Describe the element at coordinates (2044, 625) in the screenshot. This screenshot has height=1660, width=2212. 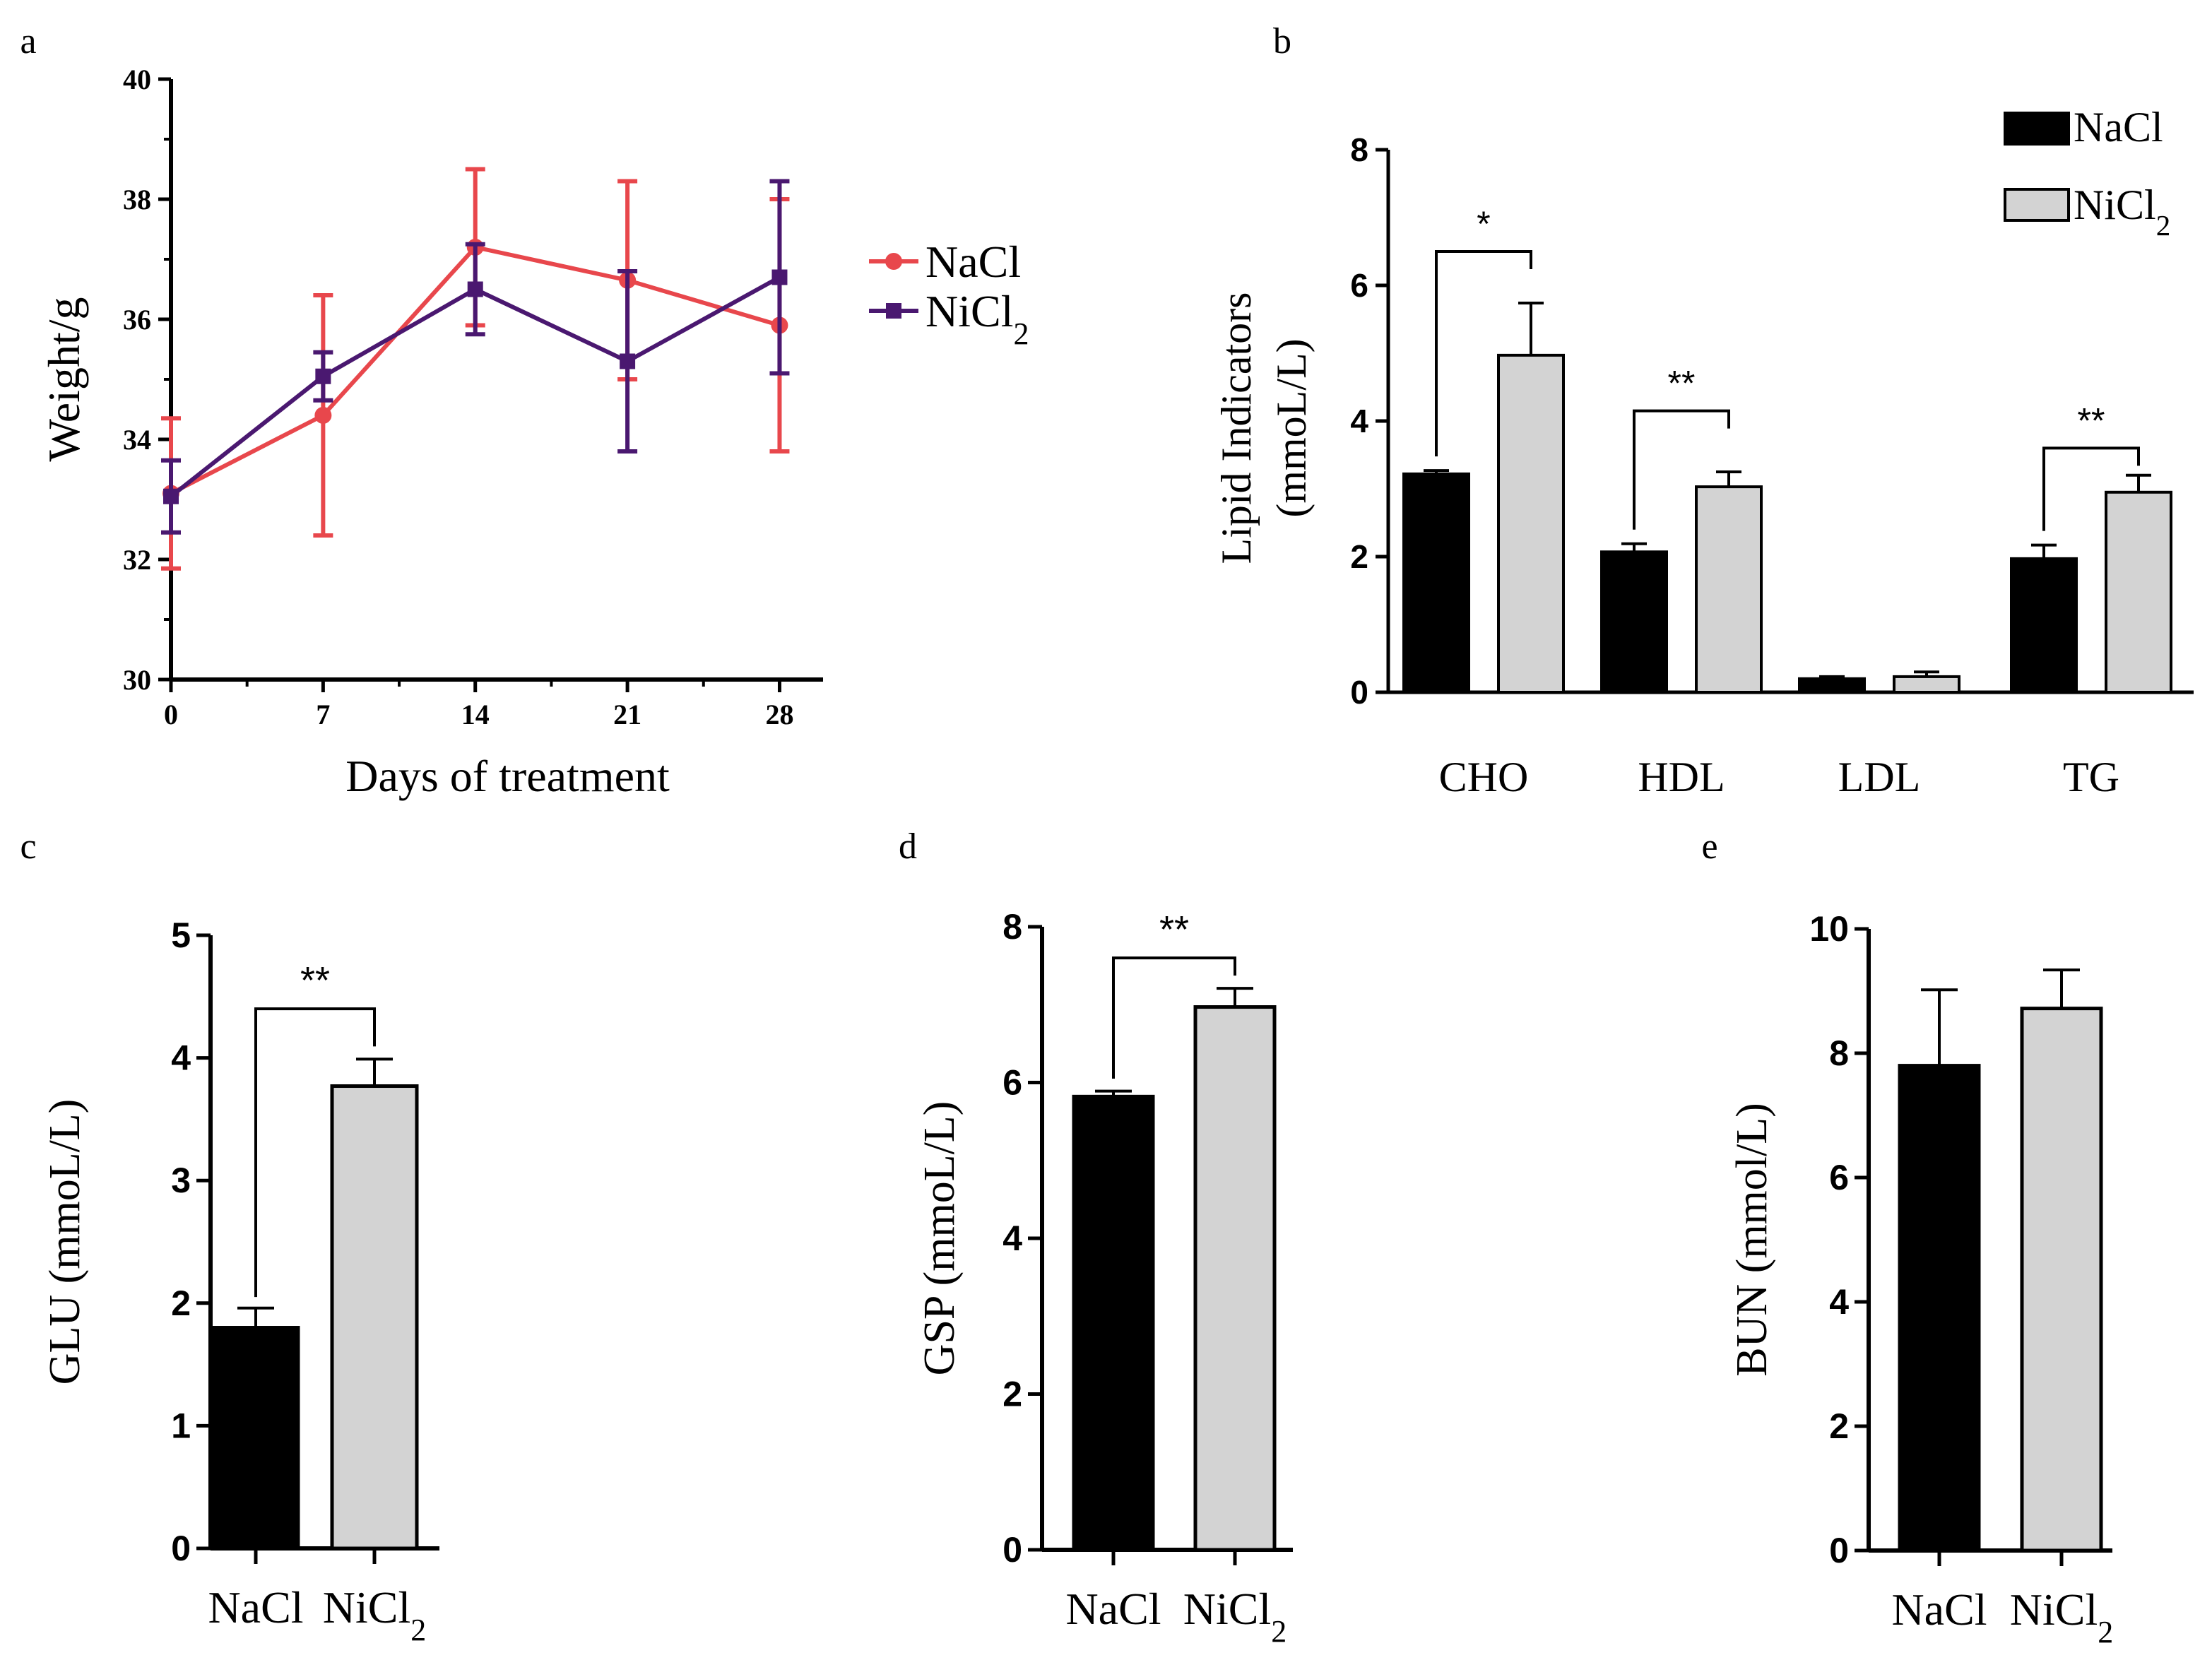
I see `bar-tg-nacl` at that location.